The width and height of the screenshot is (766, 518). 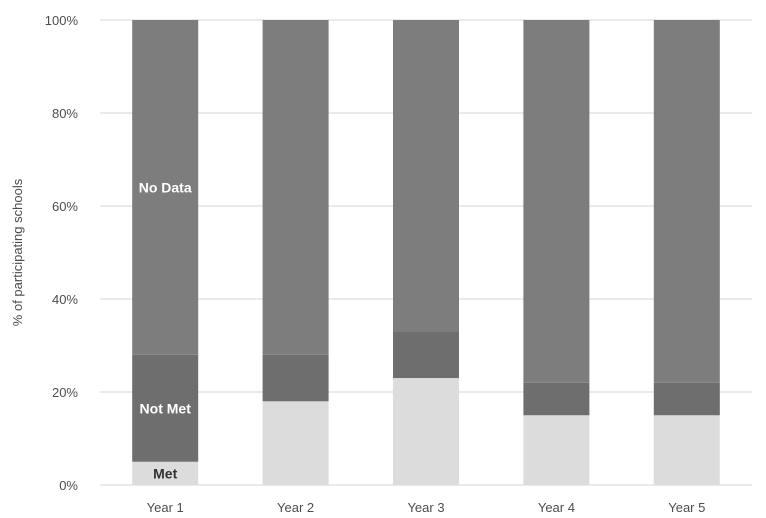 What do you see at coordinates (165, 330) in the screenshot?
I see `segment-labels: Met Not Met No Data` at bounding box center [165, 330].